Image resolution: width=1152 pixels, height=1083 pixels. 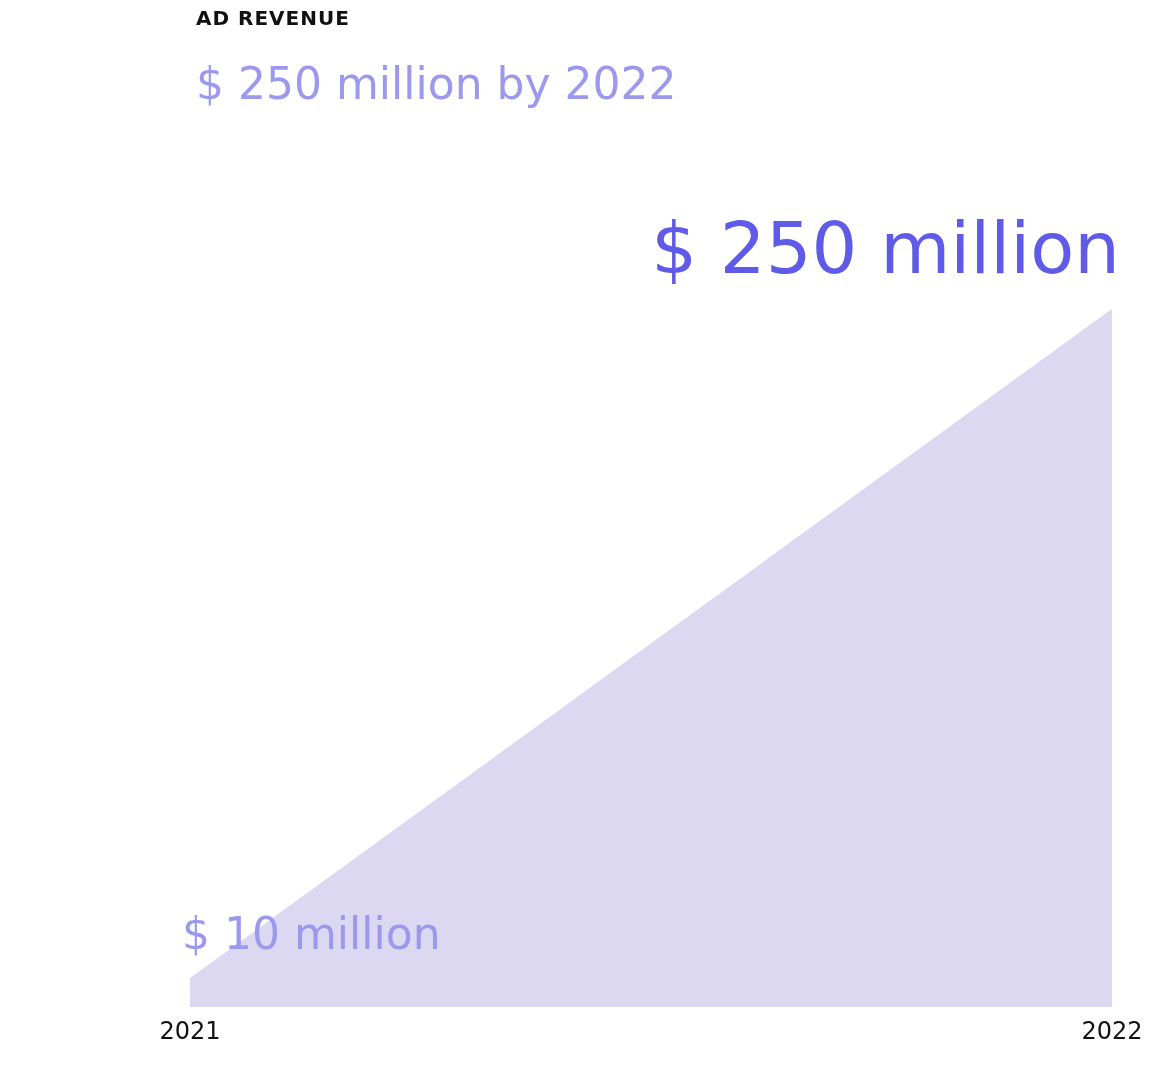 What do you see at coordinates (436, 83) in the screenshot?
I see `chart-subtitle: $ 250 million by 2022` at bounding box center [436, 83].